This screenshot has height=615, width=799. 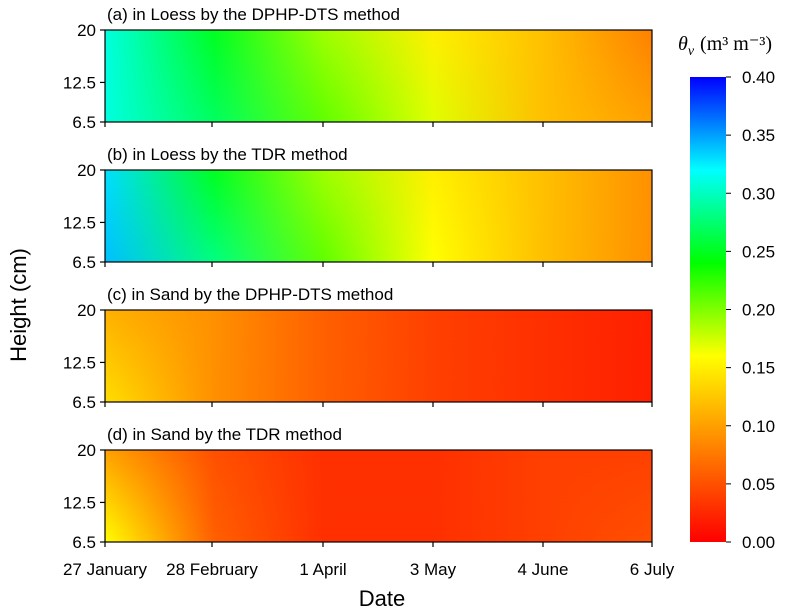 What do you see at coordinates (691, 51) in the screenshot?
I see `colorbar-title-subscript: v` at bounding box center [691, 51].